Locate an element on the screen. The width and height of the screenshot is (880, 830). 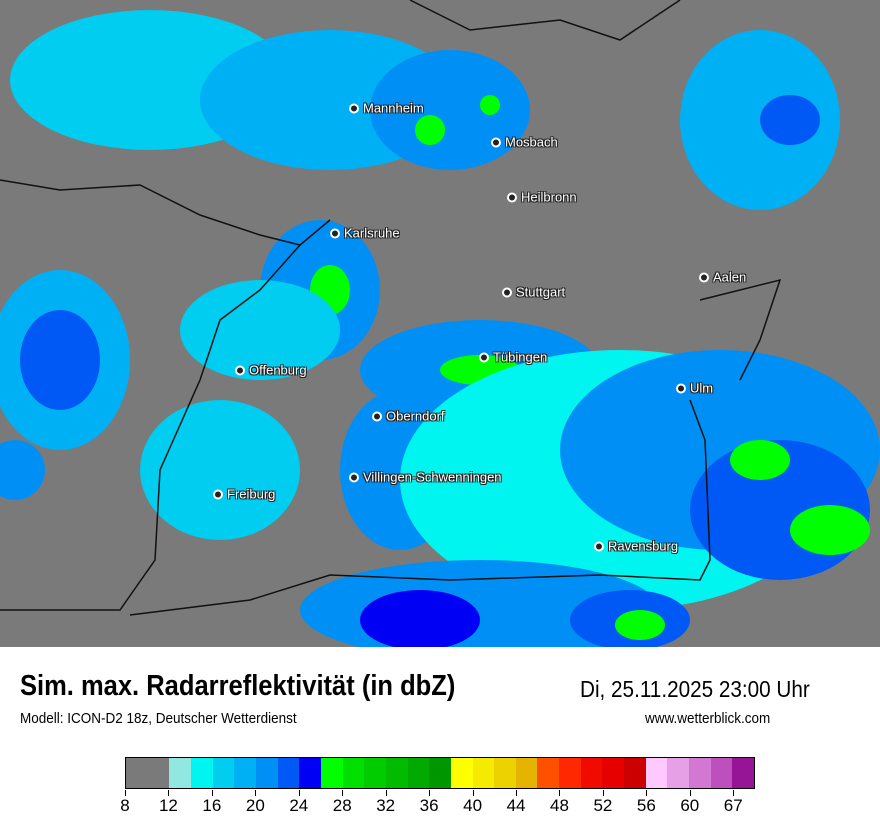
city-marker: Tübingen is located at coordinates (513, 357).